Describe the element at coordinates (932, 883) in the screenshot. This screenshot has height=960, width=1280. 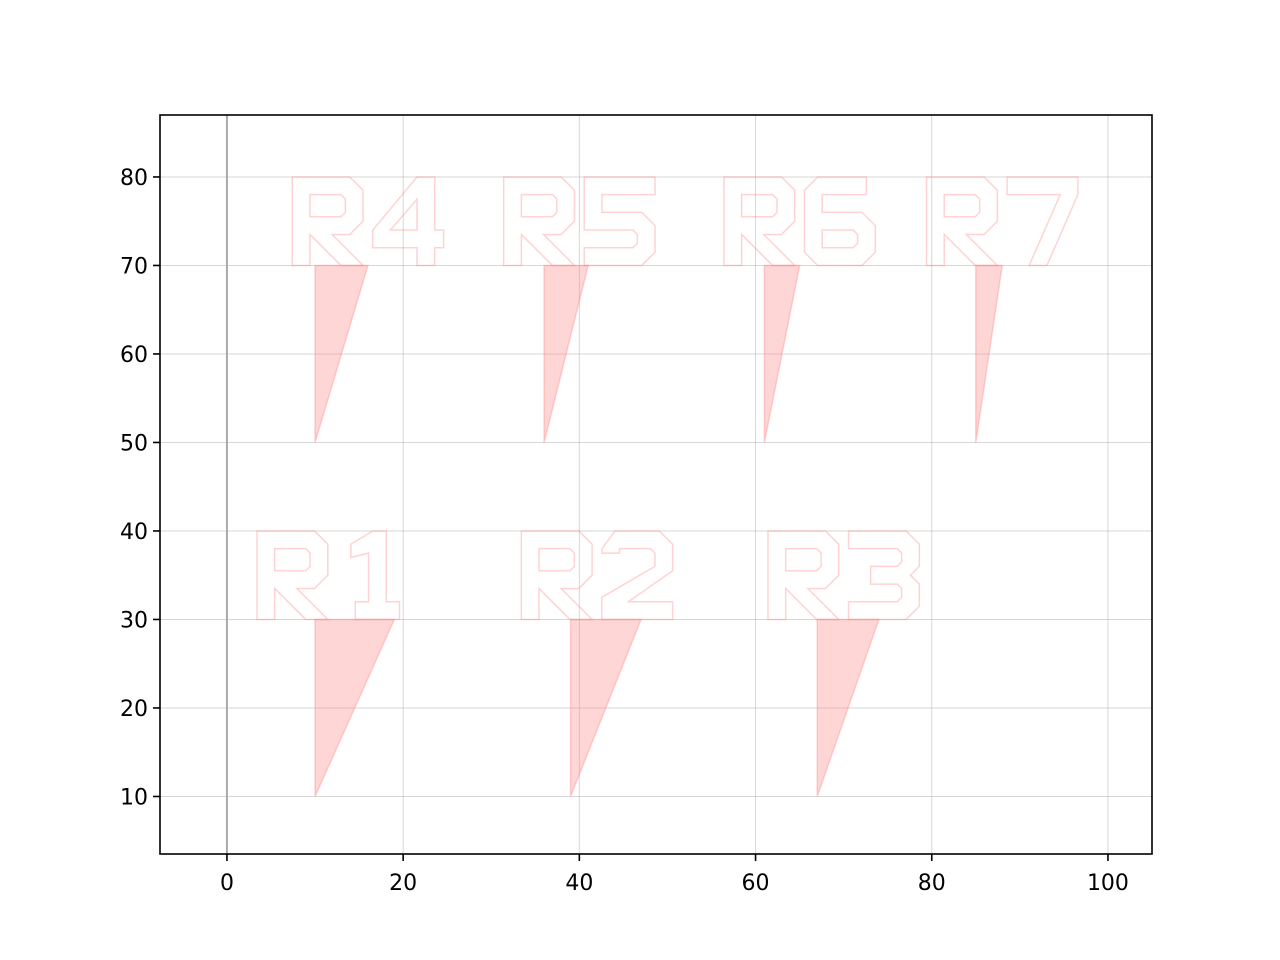
I see `x-tick-label-80: 80` at that location.